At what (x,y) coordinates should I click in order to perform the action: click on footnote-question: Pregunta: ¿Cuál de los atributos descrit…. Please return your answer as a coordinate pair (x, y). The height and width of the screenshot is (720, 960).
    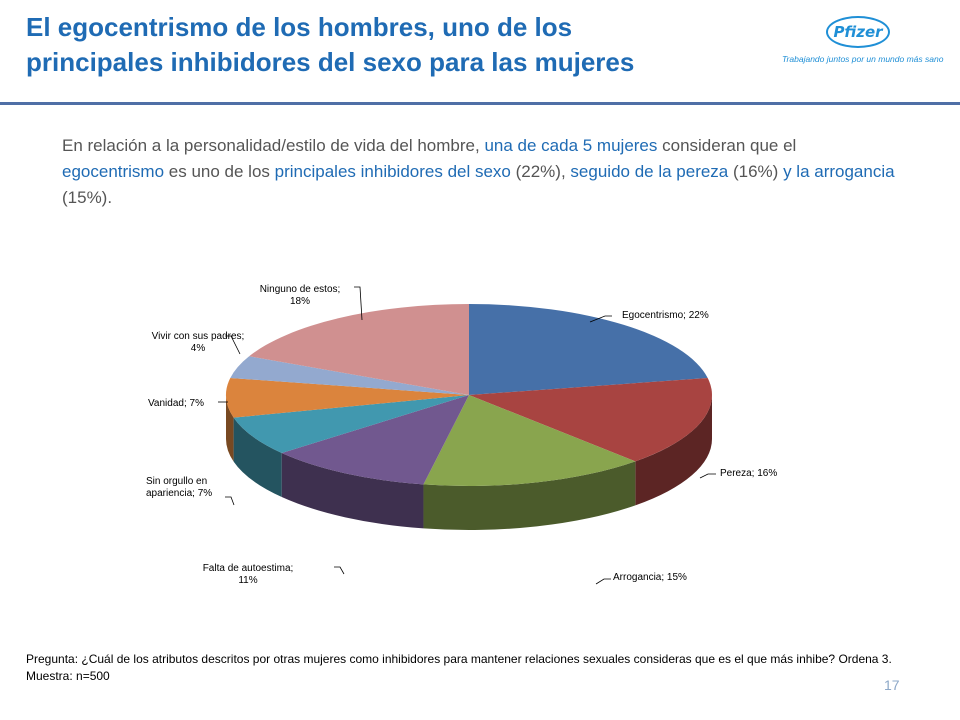
    Looking at the image, I should click on (459, 659).